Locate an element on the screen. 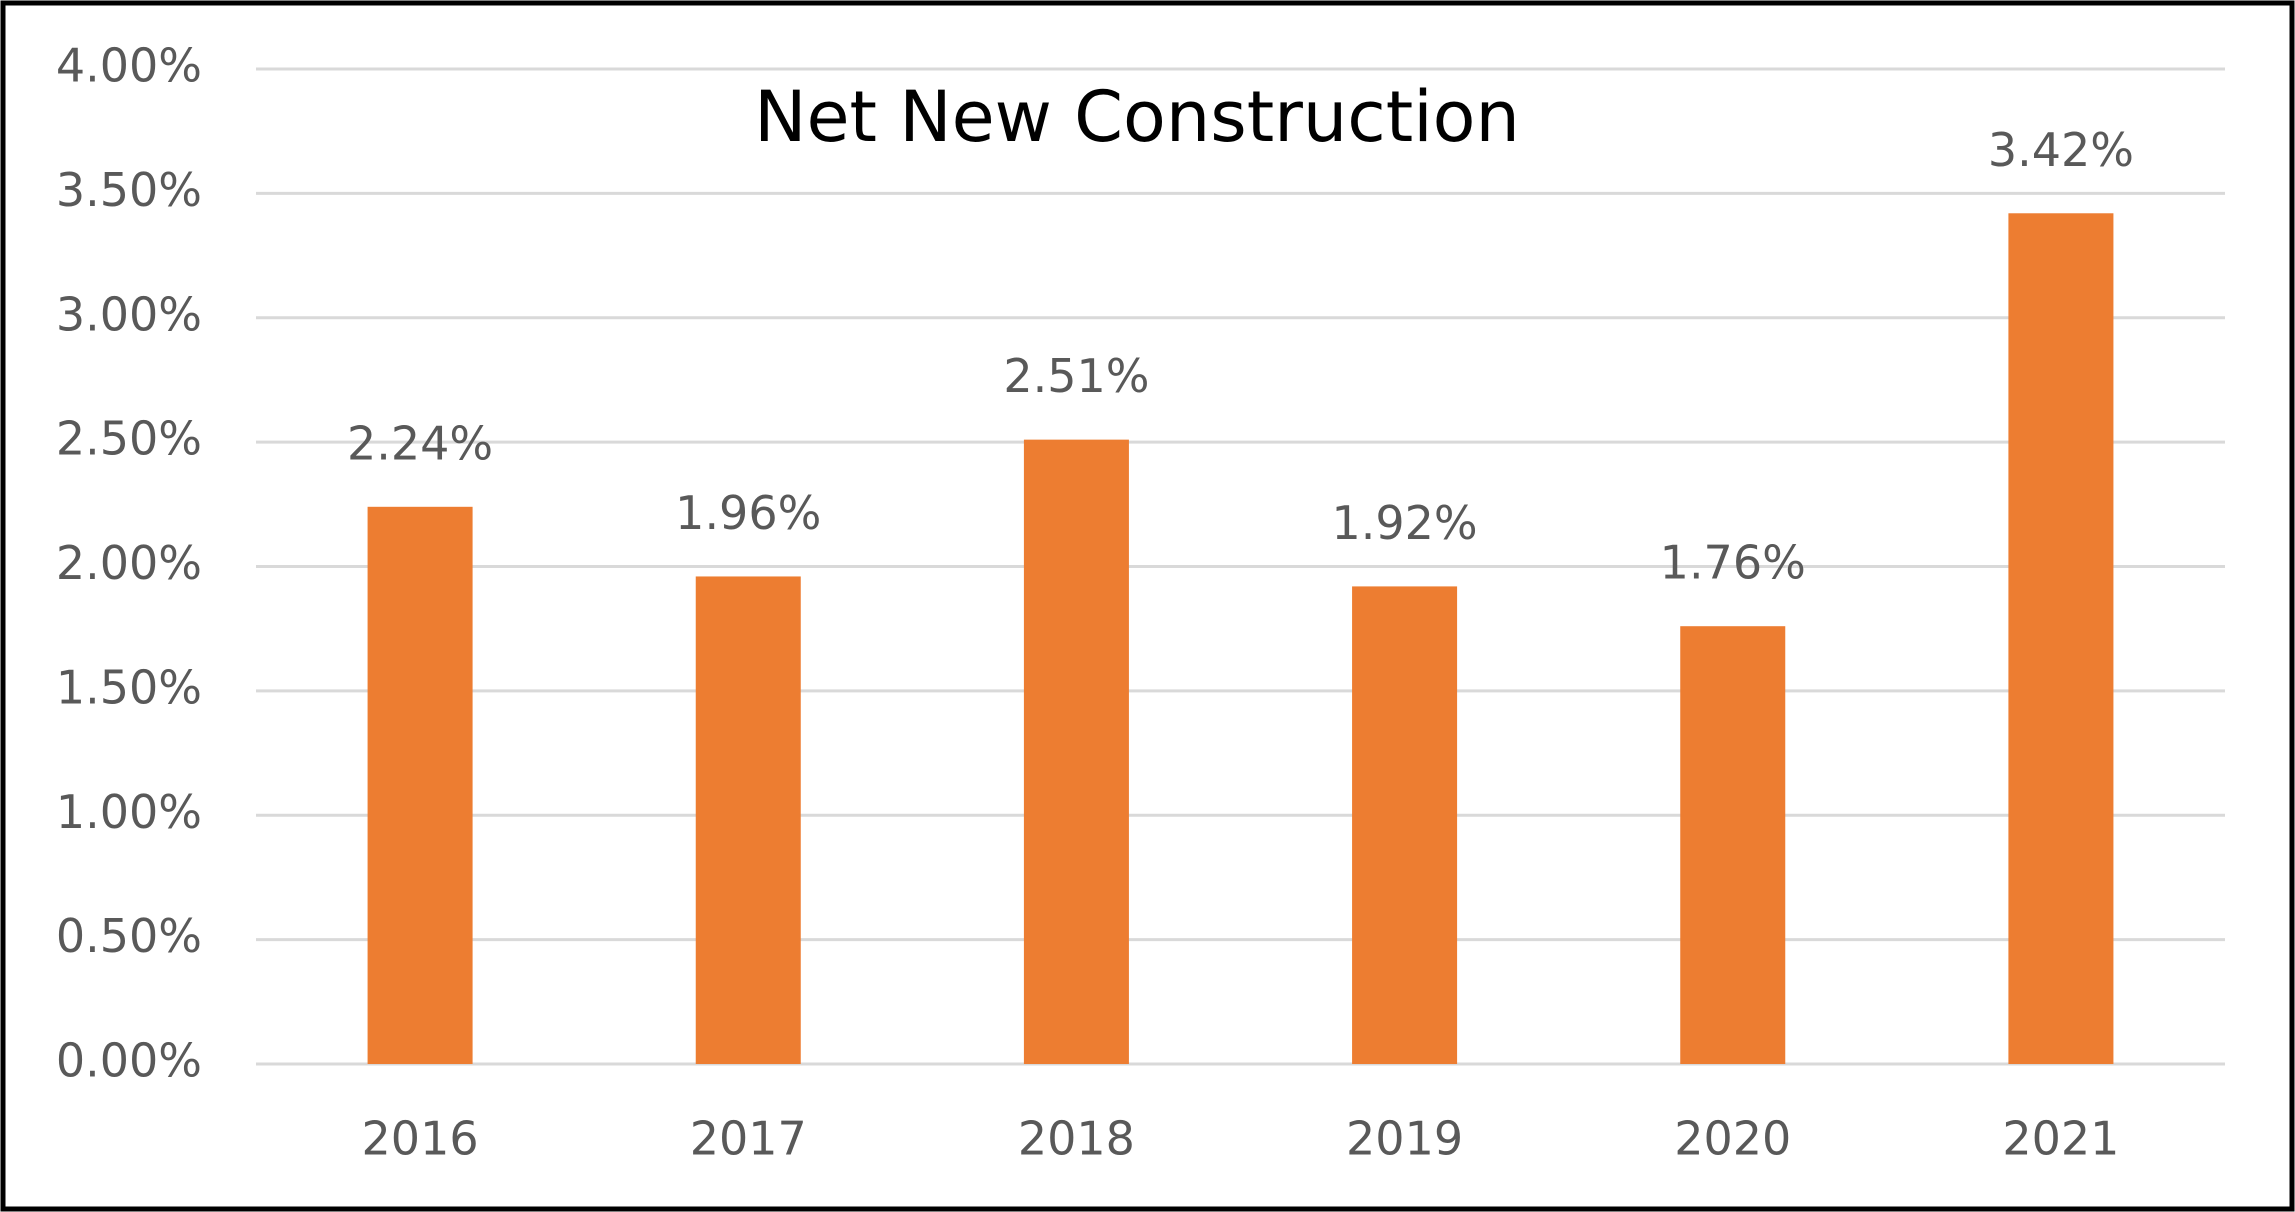 The image size is (2295, 1212). y-tick-label: 2.50% is located at coordinates (129, 439).